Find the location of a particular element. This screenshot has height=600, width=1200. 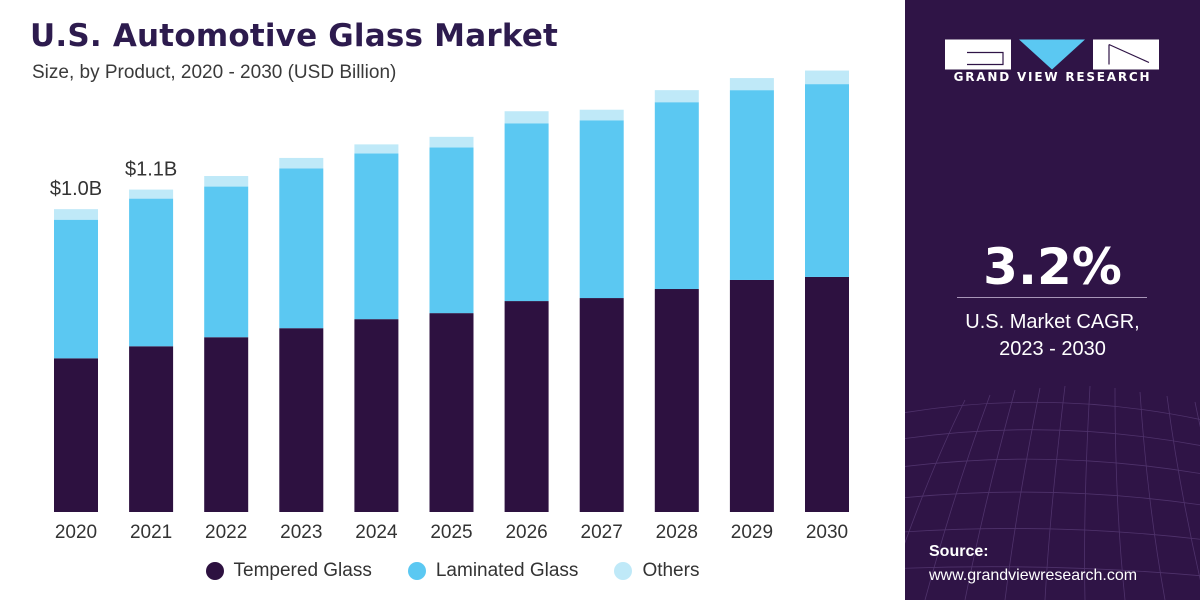

bar-segment-others-2026 is located at coordinates (526, 117).